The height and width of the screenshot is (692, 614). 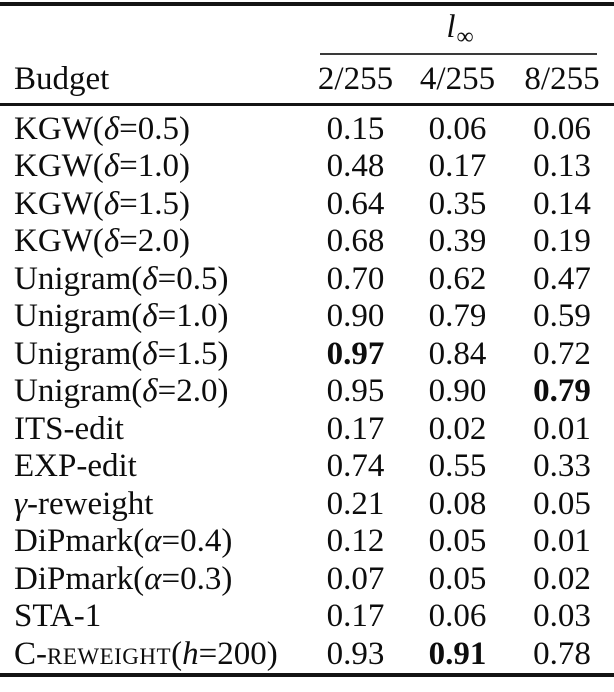 I want to click on value-cell: 0.08, so click(x=457, y=503).